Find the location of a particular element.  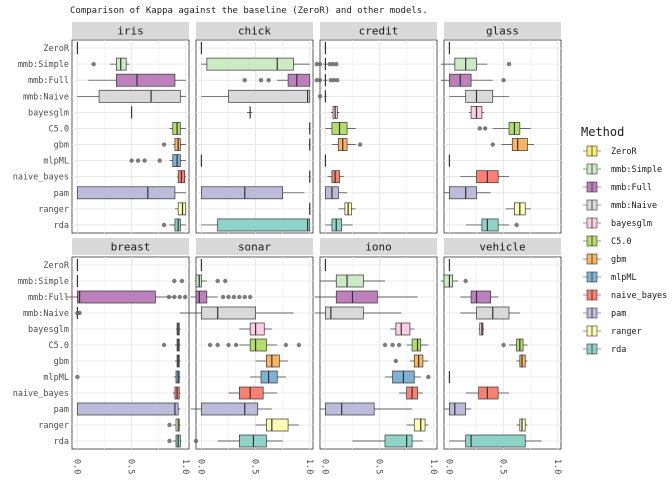

y-tick-label: bayesglm is located at coordinates (48, 113).